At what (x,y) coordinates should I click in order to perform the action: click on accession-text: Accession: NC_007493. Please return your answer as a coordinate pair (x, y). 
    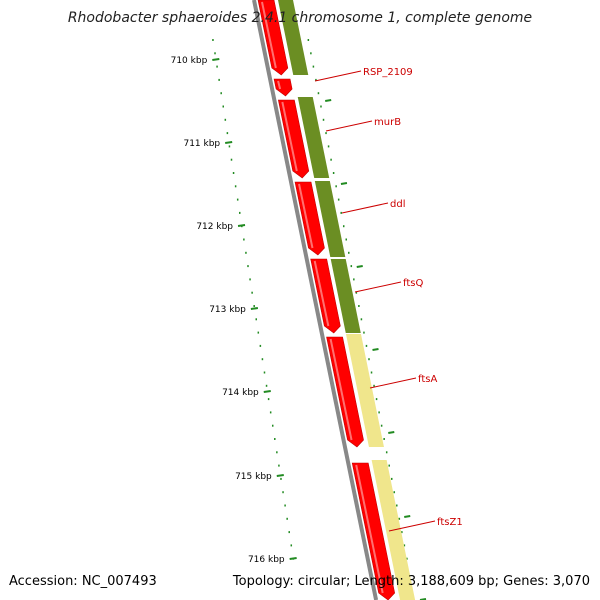
    Looking at the image, I should click on (83, 581).